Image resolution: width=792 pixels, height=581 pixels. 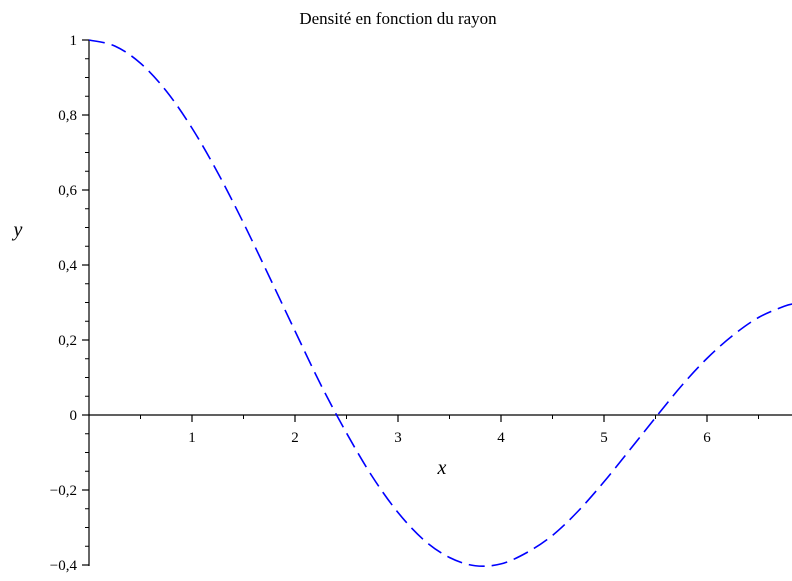 What do you see at coordinates (69, 303) in the screenshot?
I see `y-ticks: 1 0,8 0,6 0,4 0,2 0 −0,2 −0,4` at bounding box center [69, 303].